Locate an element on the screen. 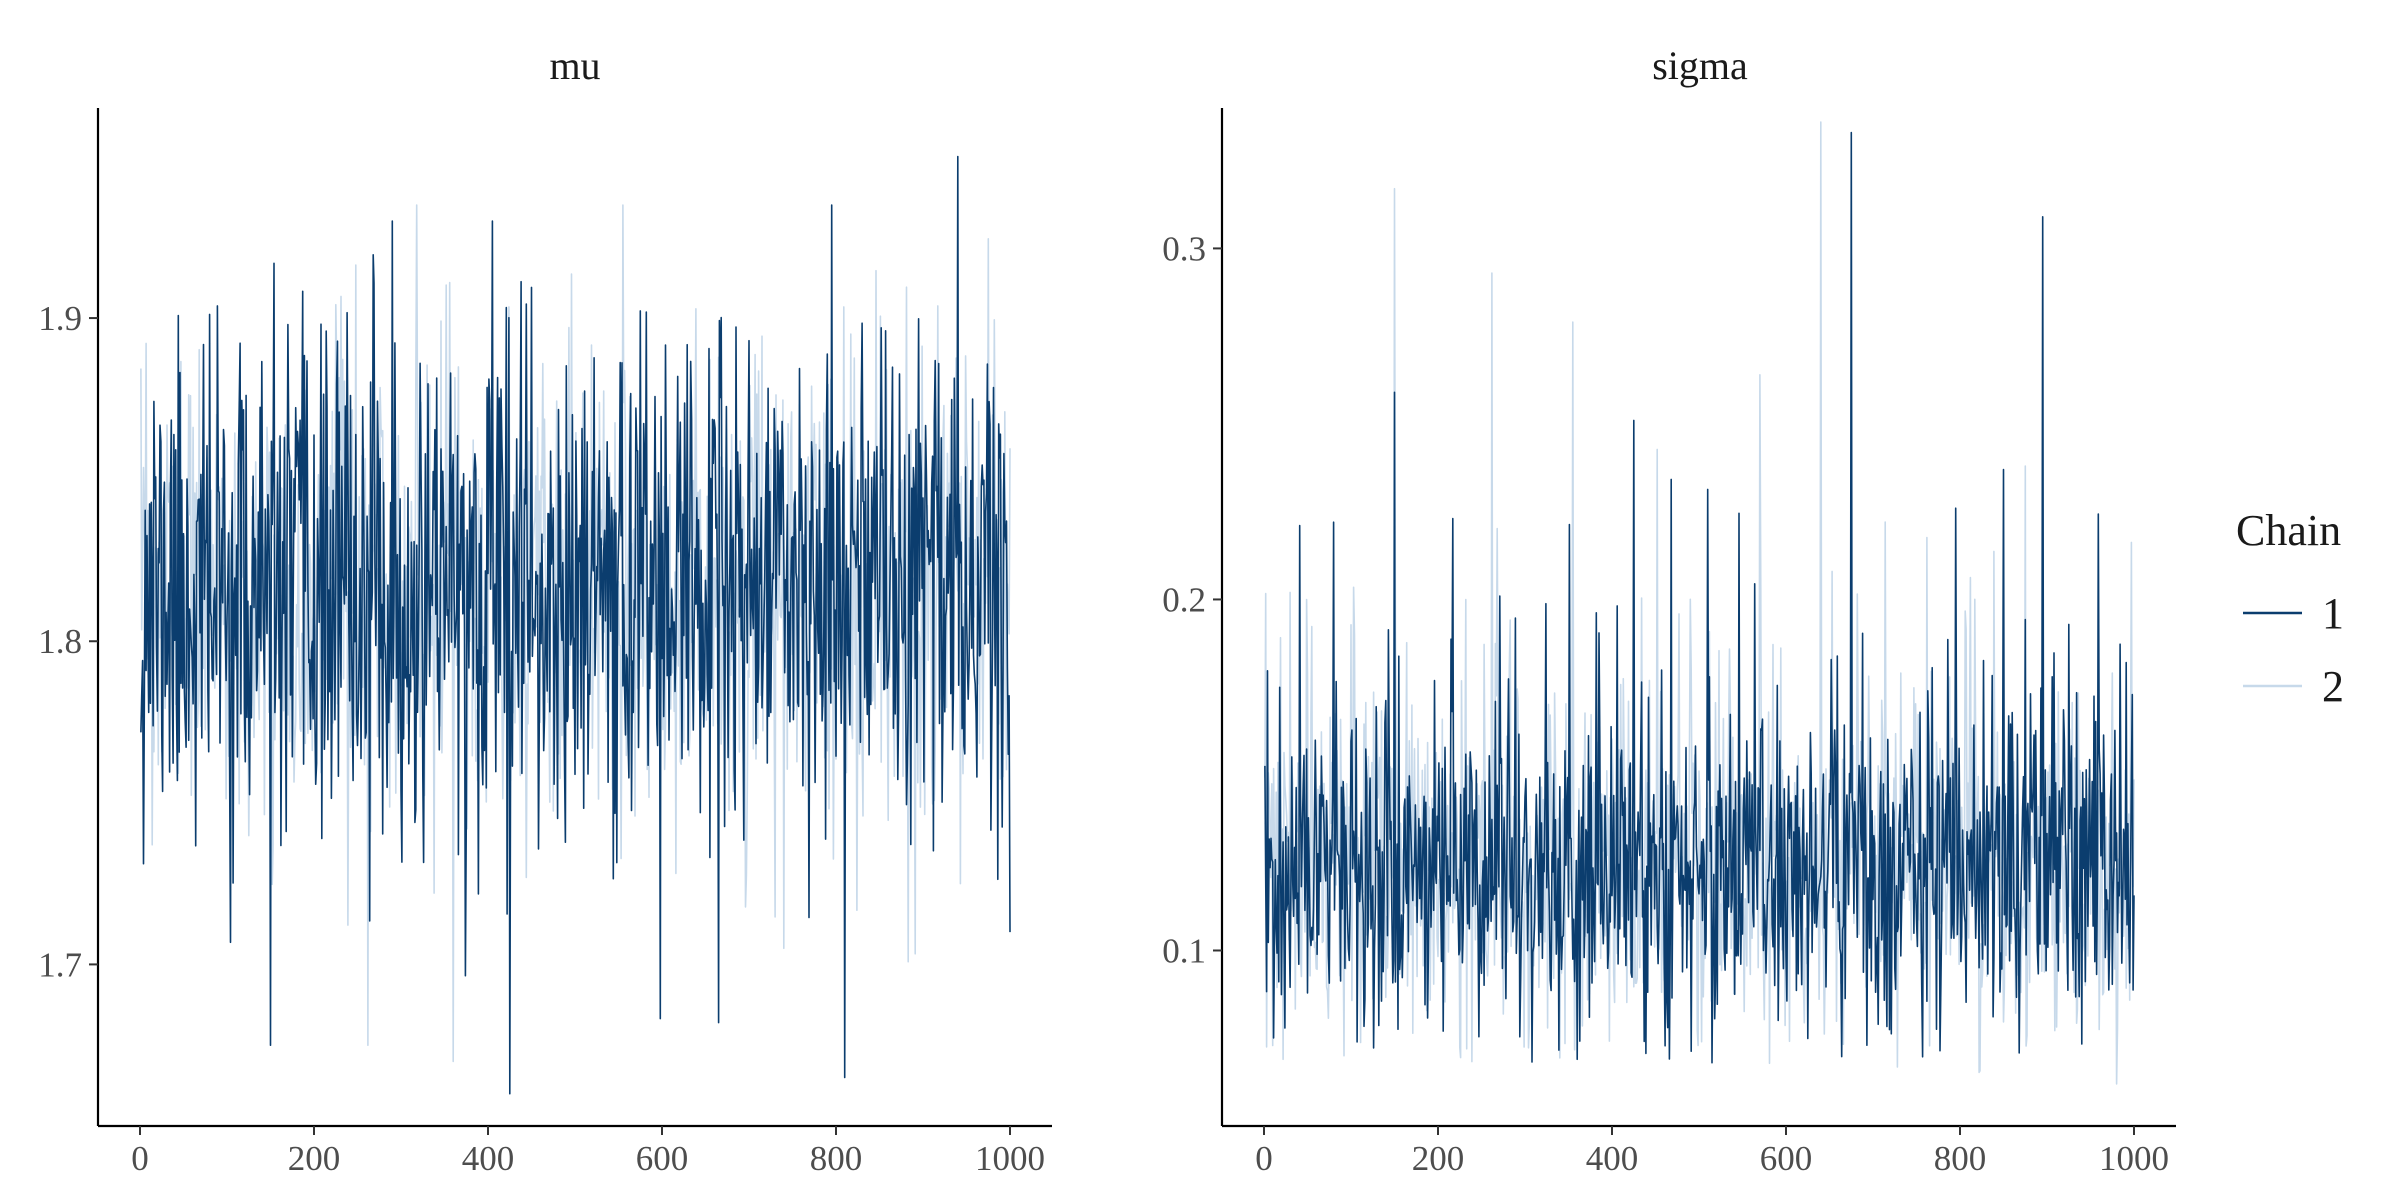  x-ticks-sigma: 0 200 400 600 800 1000 is located at coordinates (1712, 1152).